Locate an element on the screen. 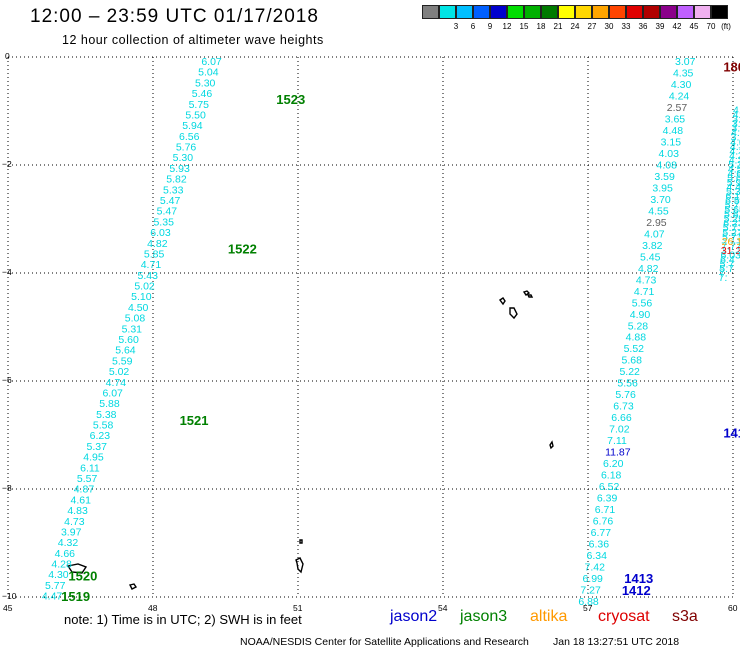 Image resolution: width=740 pixels, height=650 pixels. track-time-label: 1809 is located at coordinates (731, 67).